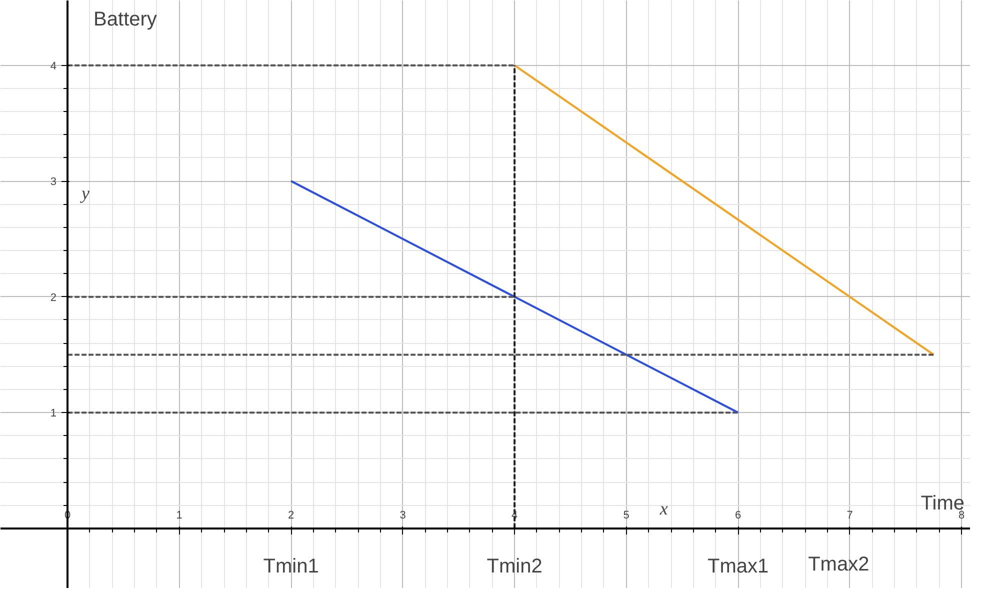 This screenshot has height=599, width=981. I want to click on x-tick-label: 1, so click(179, 515).